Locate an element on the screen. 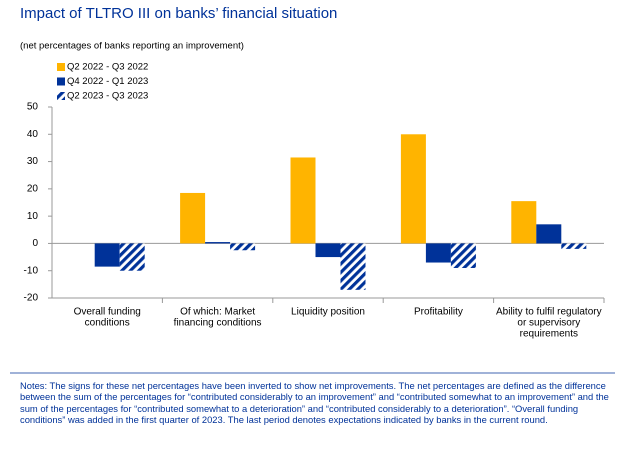 The image size is (625, 455). y-tick-label: 40 is located at coordinates (33, 134).